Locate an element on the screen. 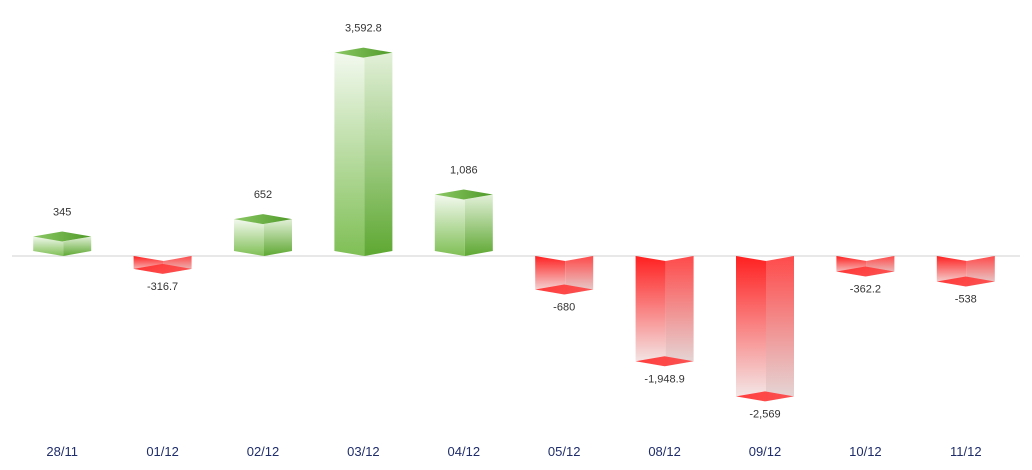  value-label: -538 is located at coordinates (966, 299).